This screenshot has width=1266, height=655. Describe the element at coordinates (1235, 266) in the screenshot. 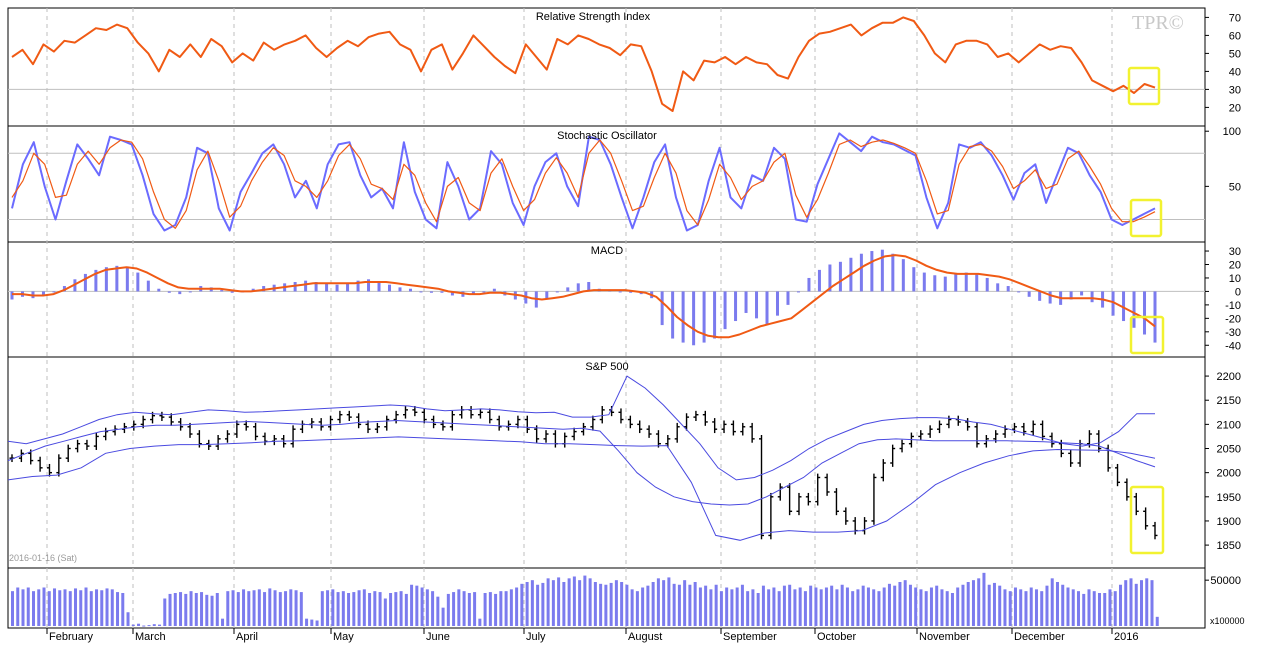

I see `macd-y-tick-label: 20` at that location.